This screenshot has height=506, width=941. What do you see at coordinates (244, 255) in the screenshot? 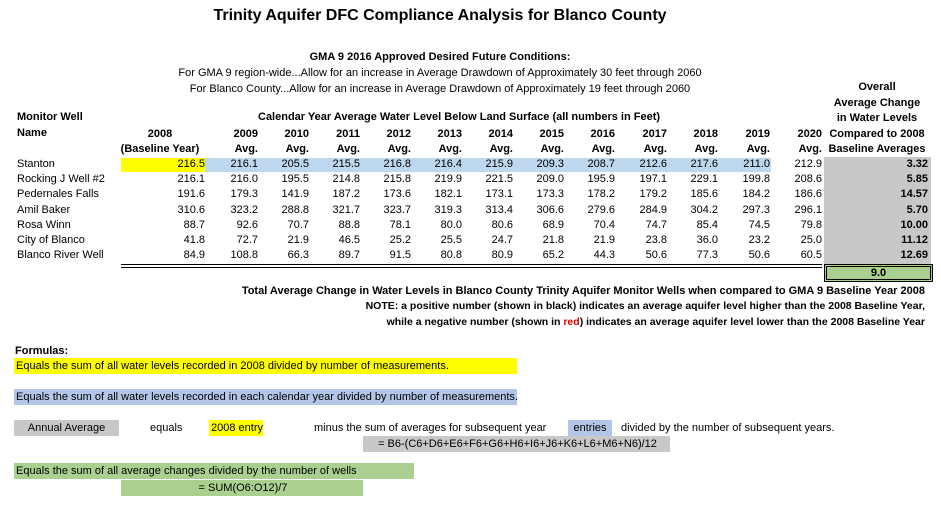
I see `table-cell: 108.8` at bounding box center [244, 255].